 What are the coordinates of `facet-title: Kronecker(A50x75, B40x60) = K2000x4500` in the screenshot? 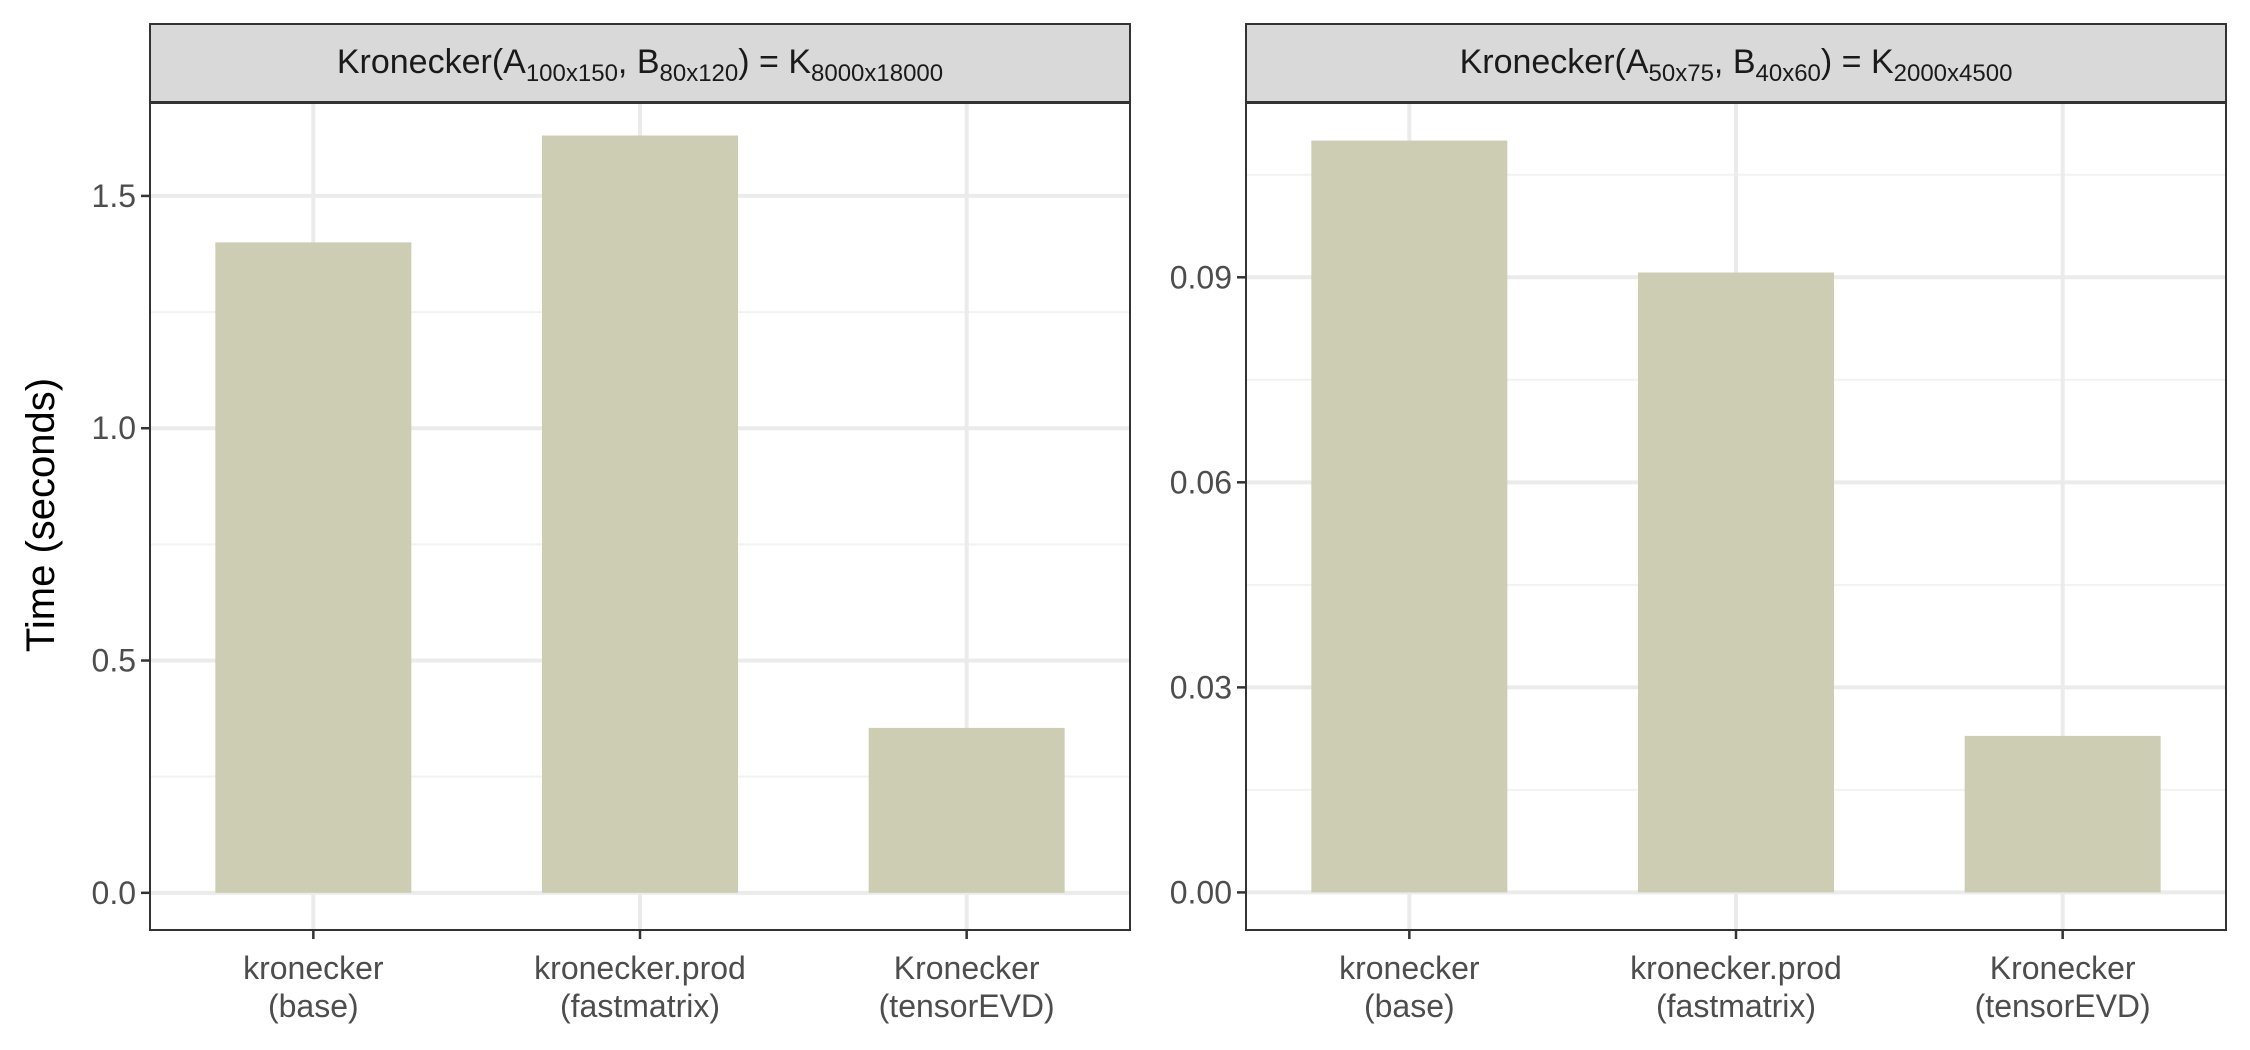 It's located at (1736, 65).